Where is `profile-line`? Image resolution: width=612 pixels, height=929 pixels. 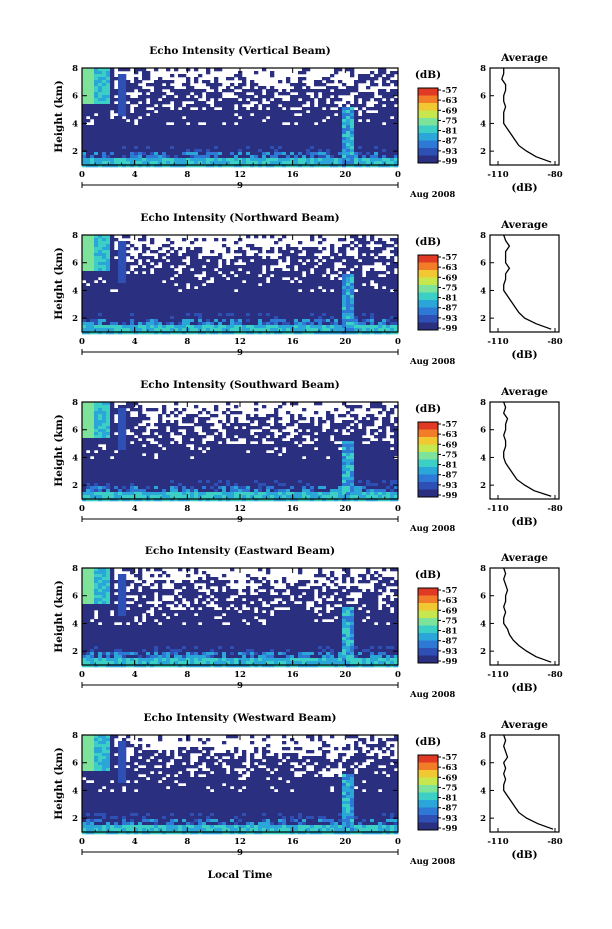
profile-line is located at coordinates (526, 115).